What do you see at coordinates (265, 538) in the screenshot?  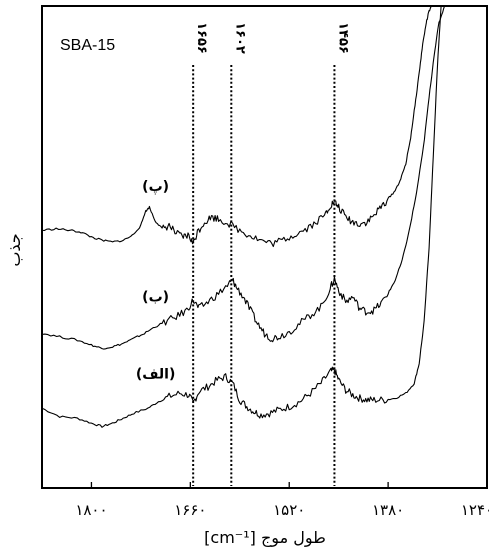 I see `x-axis-title: طول موج [cm⁻¹]` at bounding box center [265, 538].